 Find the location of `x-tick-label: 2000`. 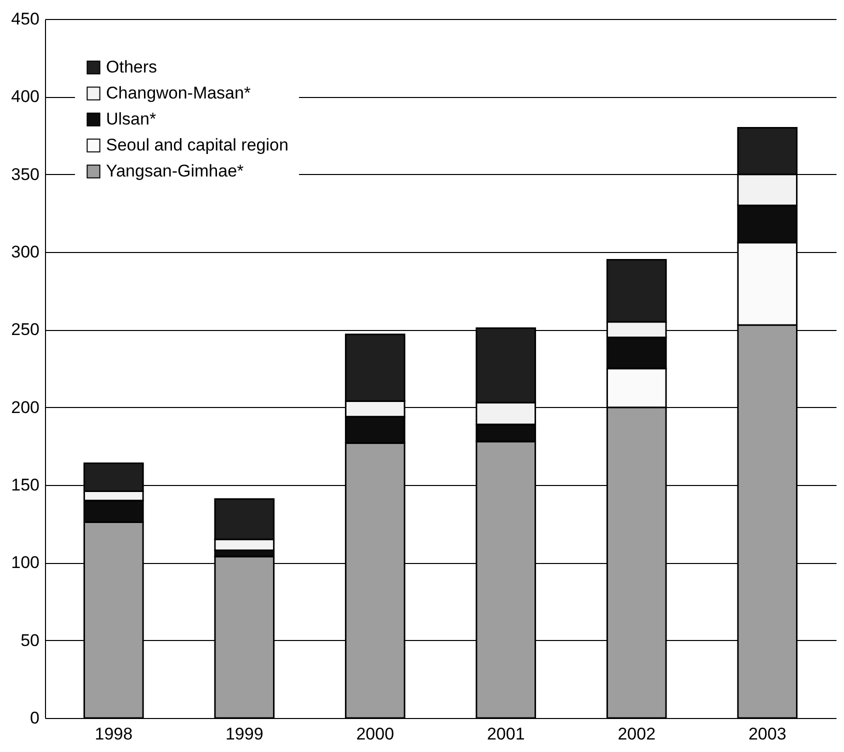

x-tick-label: 2000 is located at coordinates (375, 734).